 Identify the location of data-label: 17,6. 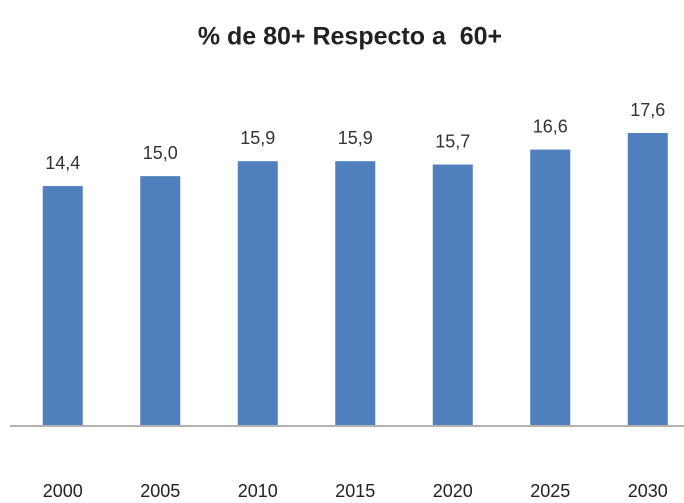
(647, 110).